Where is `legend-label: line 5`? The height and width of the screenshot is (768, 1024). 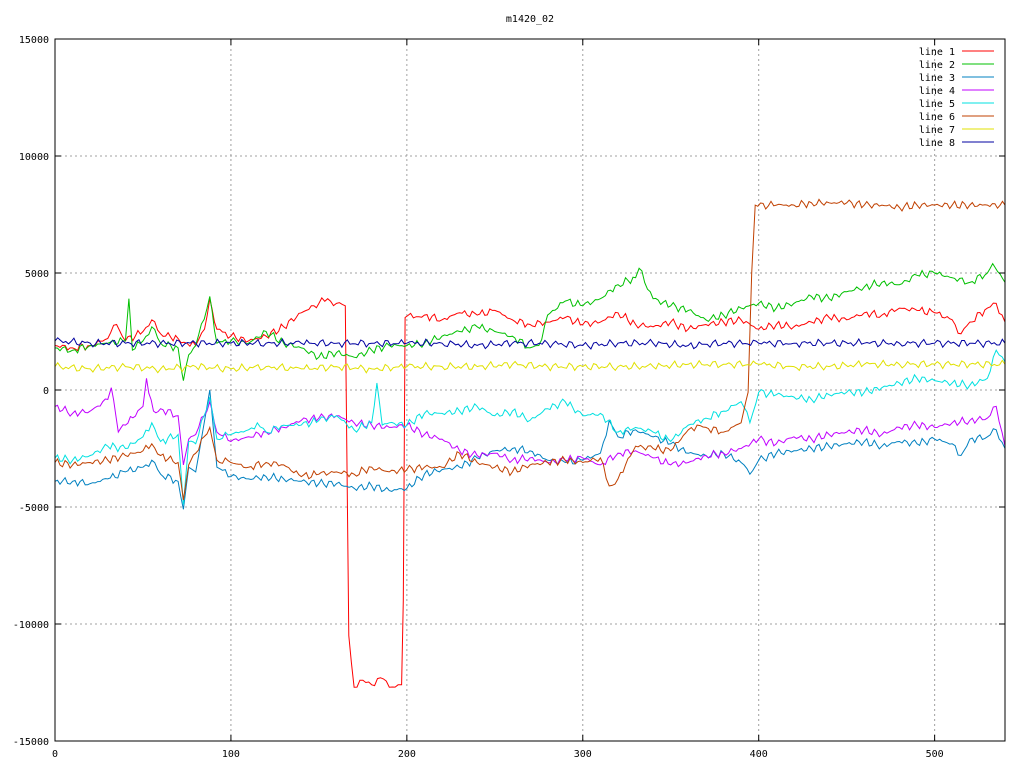 legend-label: line 5 is located at coordinates (937, 104).